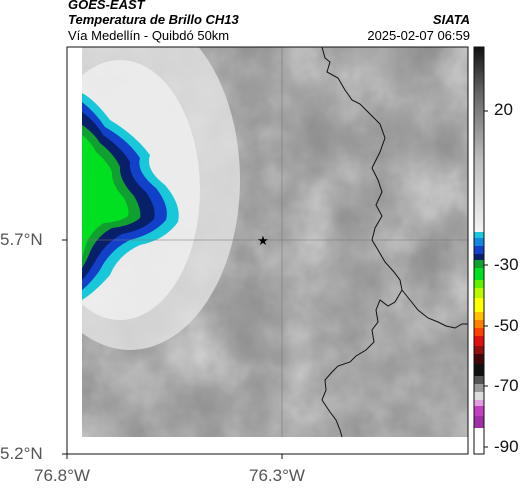  I want to click on boundary-line-east, so click(434, 309).